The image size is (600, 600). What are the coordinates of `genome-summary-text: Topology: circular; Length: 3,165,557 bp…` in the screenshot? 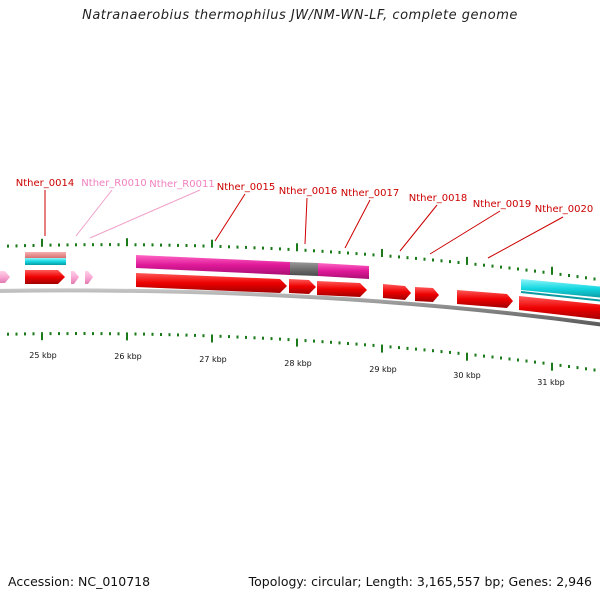 It's located at (420, 581).